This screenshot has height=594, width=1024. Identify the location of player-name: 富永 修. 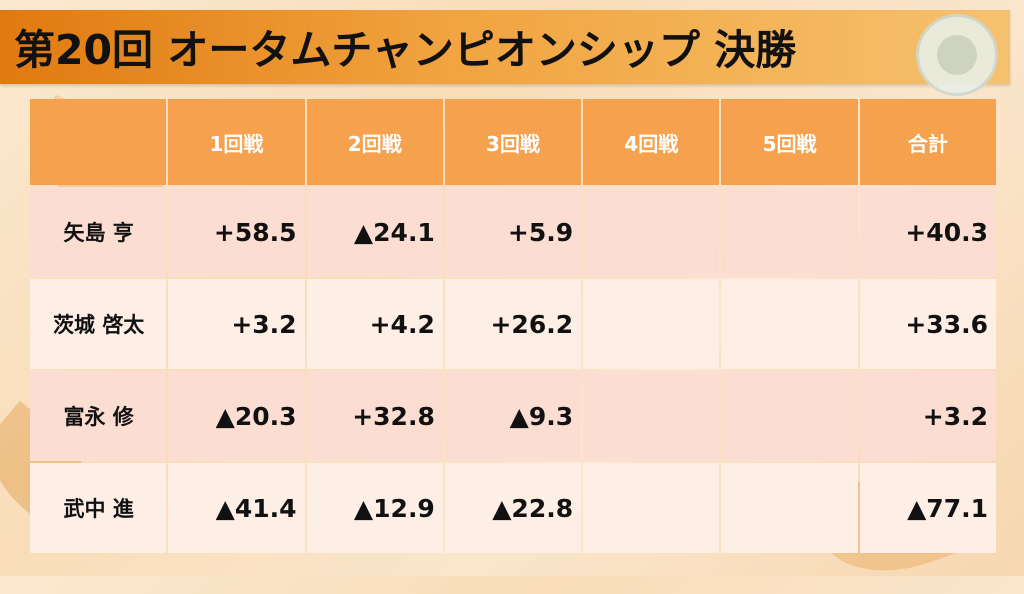
(98, 416).